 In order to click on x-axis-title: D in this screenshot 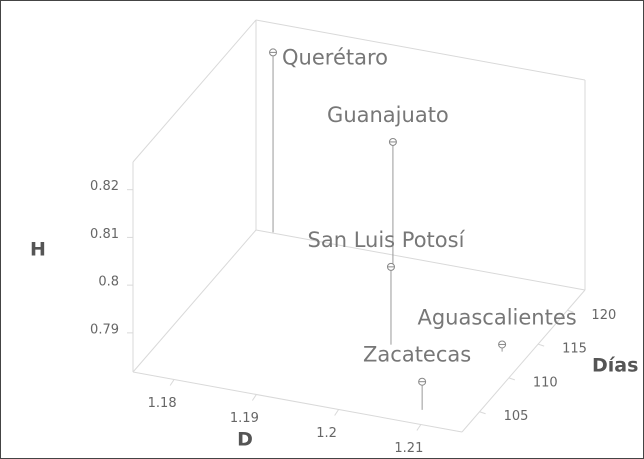, I will do `click(245, 440)`.